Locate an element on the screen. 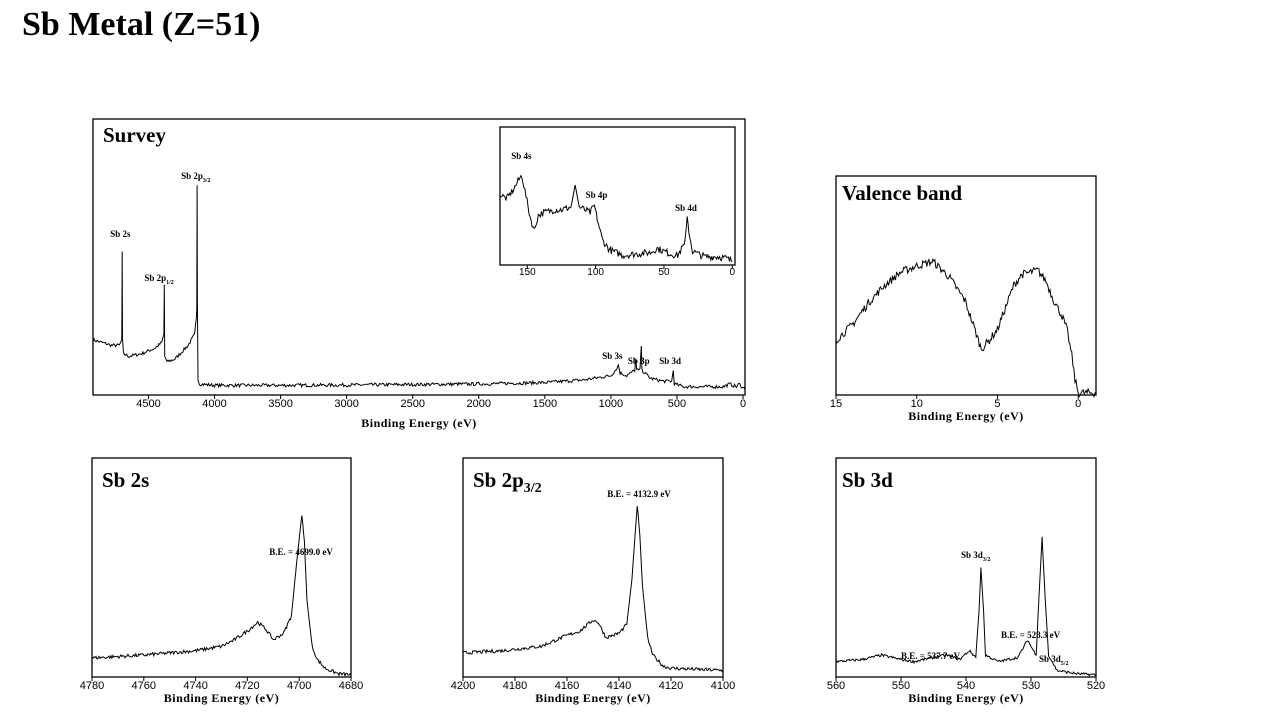 The width and height of the screenshot is (1280, 720). x-tick-label: 500 is located at coordinates (677, 404).